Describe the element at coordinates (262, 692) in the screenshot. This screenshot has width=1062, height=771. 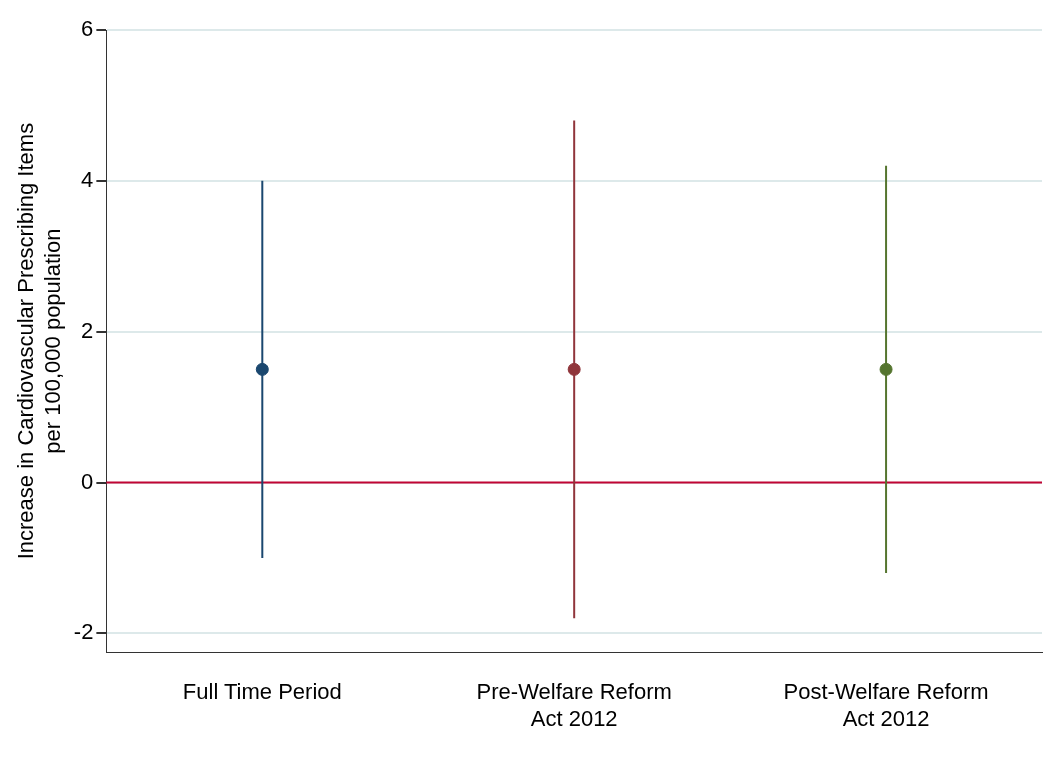
I see `x-tick-label: Full Time Period` at that location.